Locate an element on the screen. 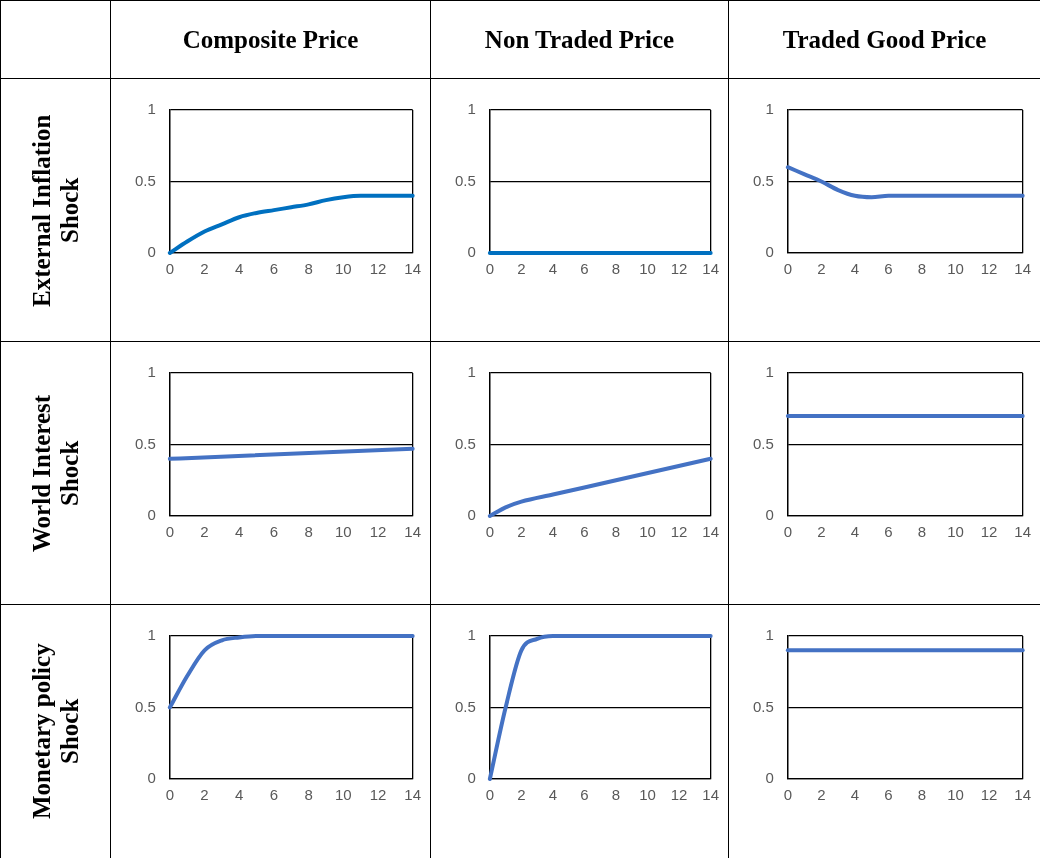 This screenshot has height=858, width=1040. y-axis-title: External Inflation Shock is located at coordinates (55, 210).